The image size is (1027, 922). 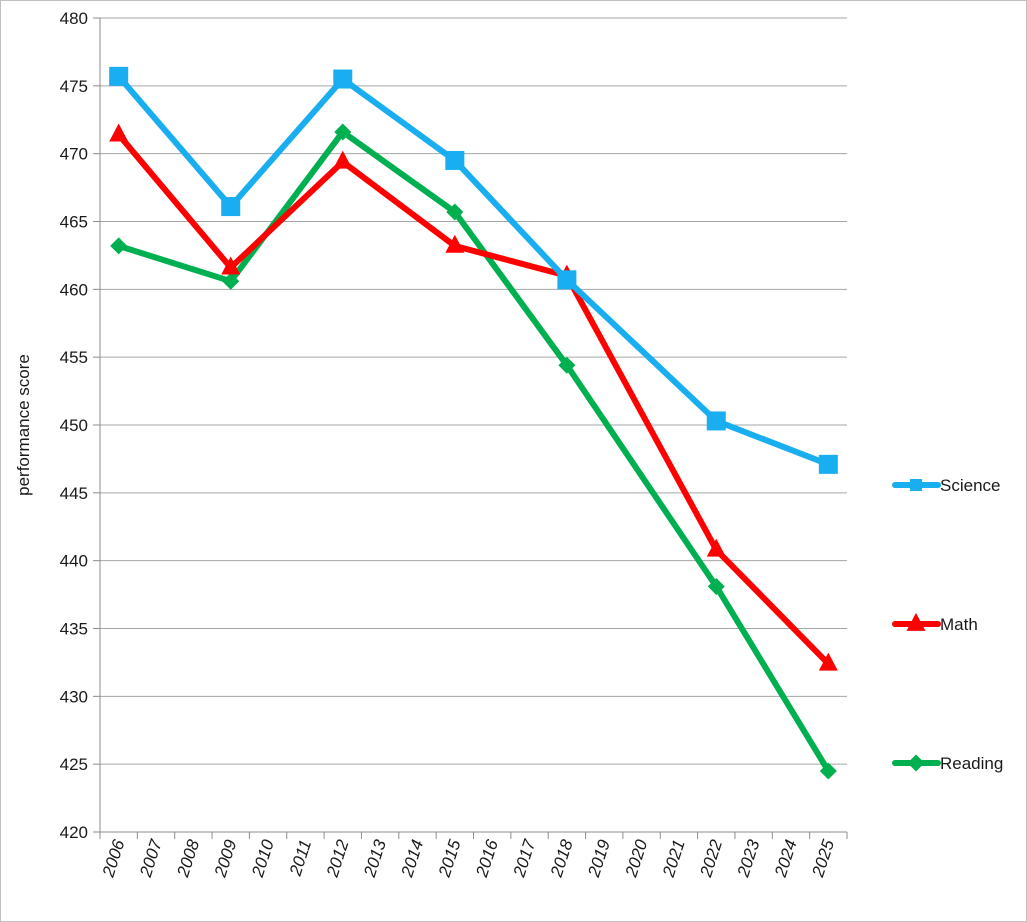 I want to click on x-tick-label: 2025, so click(x=823, y=858).